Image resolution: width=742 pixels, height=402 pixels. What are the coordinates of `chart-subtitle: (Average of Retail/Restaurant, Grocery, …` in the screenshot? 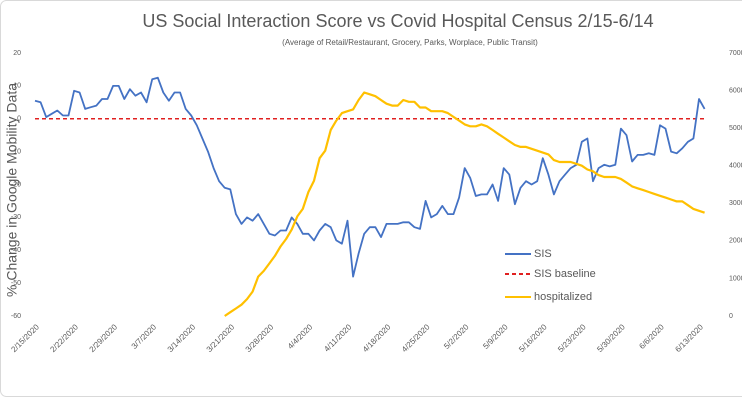 It's located at (410, 42).